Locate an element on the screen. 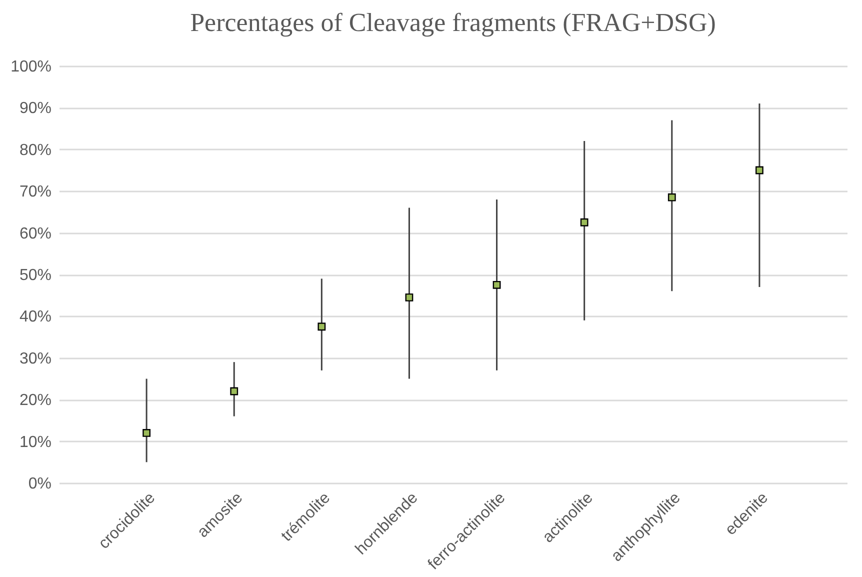  y-tick-label: 100% is located at coordinates (31, 67).